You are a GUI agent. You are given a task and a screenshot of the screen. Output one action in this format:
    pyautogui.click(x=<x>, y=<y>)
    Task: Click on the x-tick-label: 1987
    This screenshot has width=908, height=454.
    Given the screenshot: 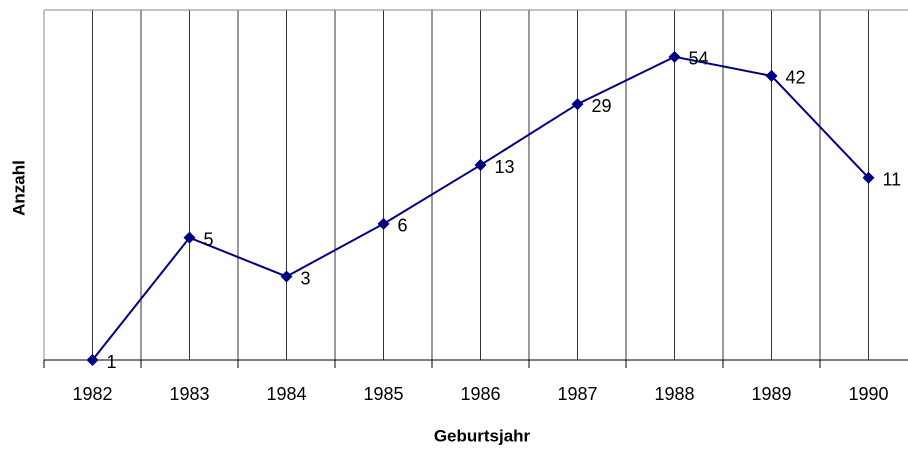 What is the action you would take?
    pyautogui.click(x=577, y=394)
    